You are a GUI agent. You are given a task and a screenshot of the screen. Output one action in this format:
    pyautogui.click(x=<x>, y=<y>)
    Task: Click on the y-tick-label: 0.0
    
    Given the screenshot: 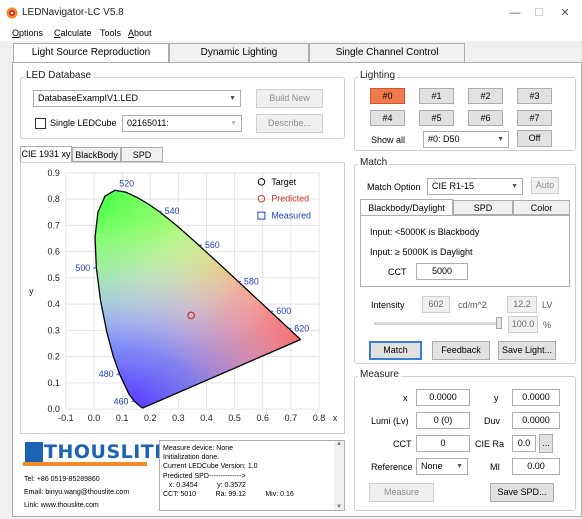 What is the action you would take?
    pyautogui.click(x=54, y=409)
    